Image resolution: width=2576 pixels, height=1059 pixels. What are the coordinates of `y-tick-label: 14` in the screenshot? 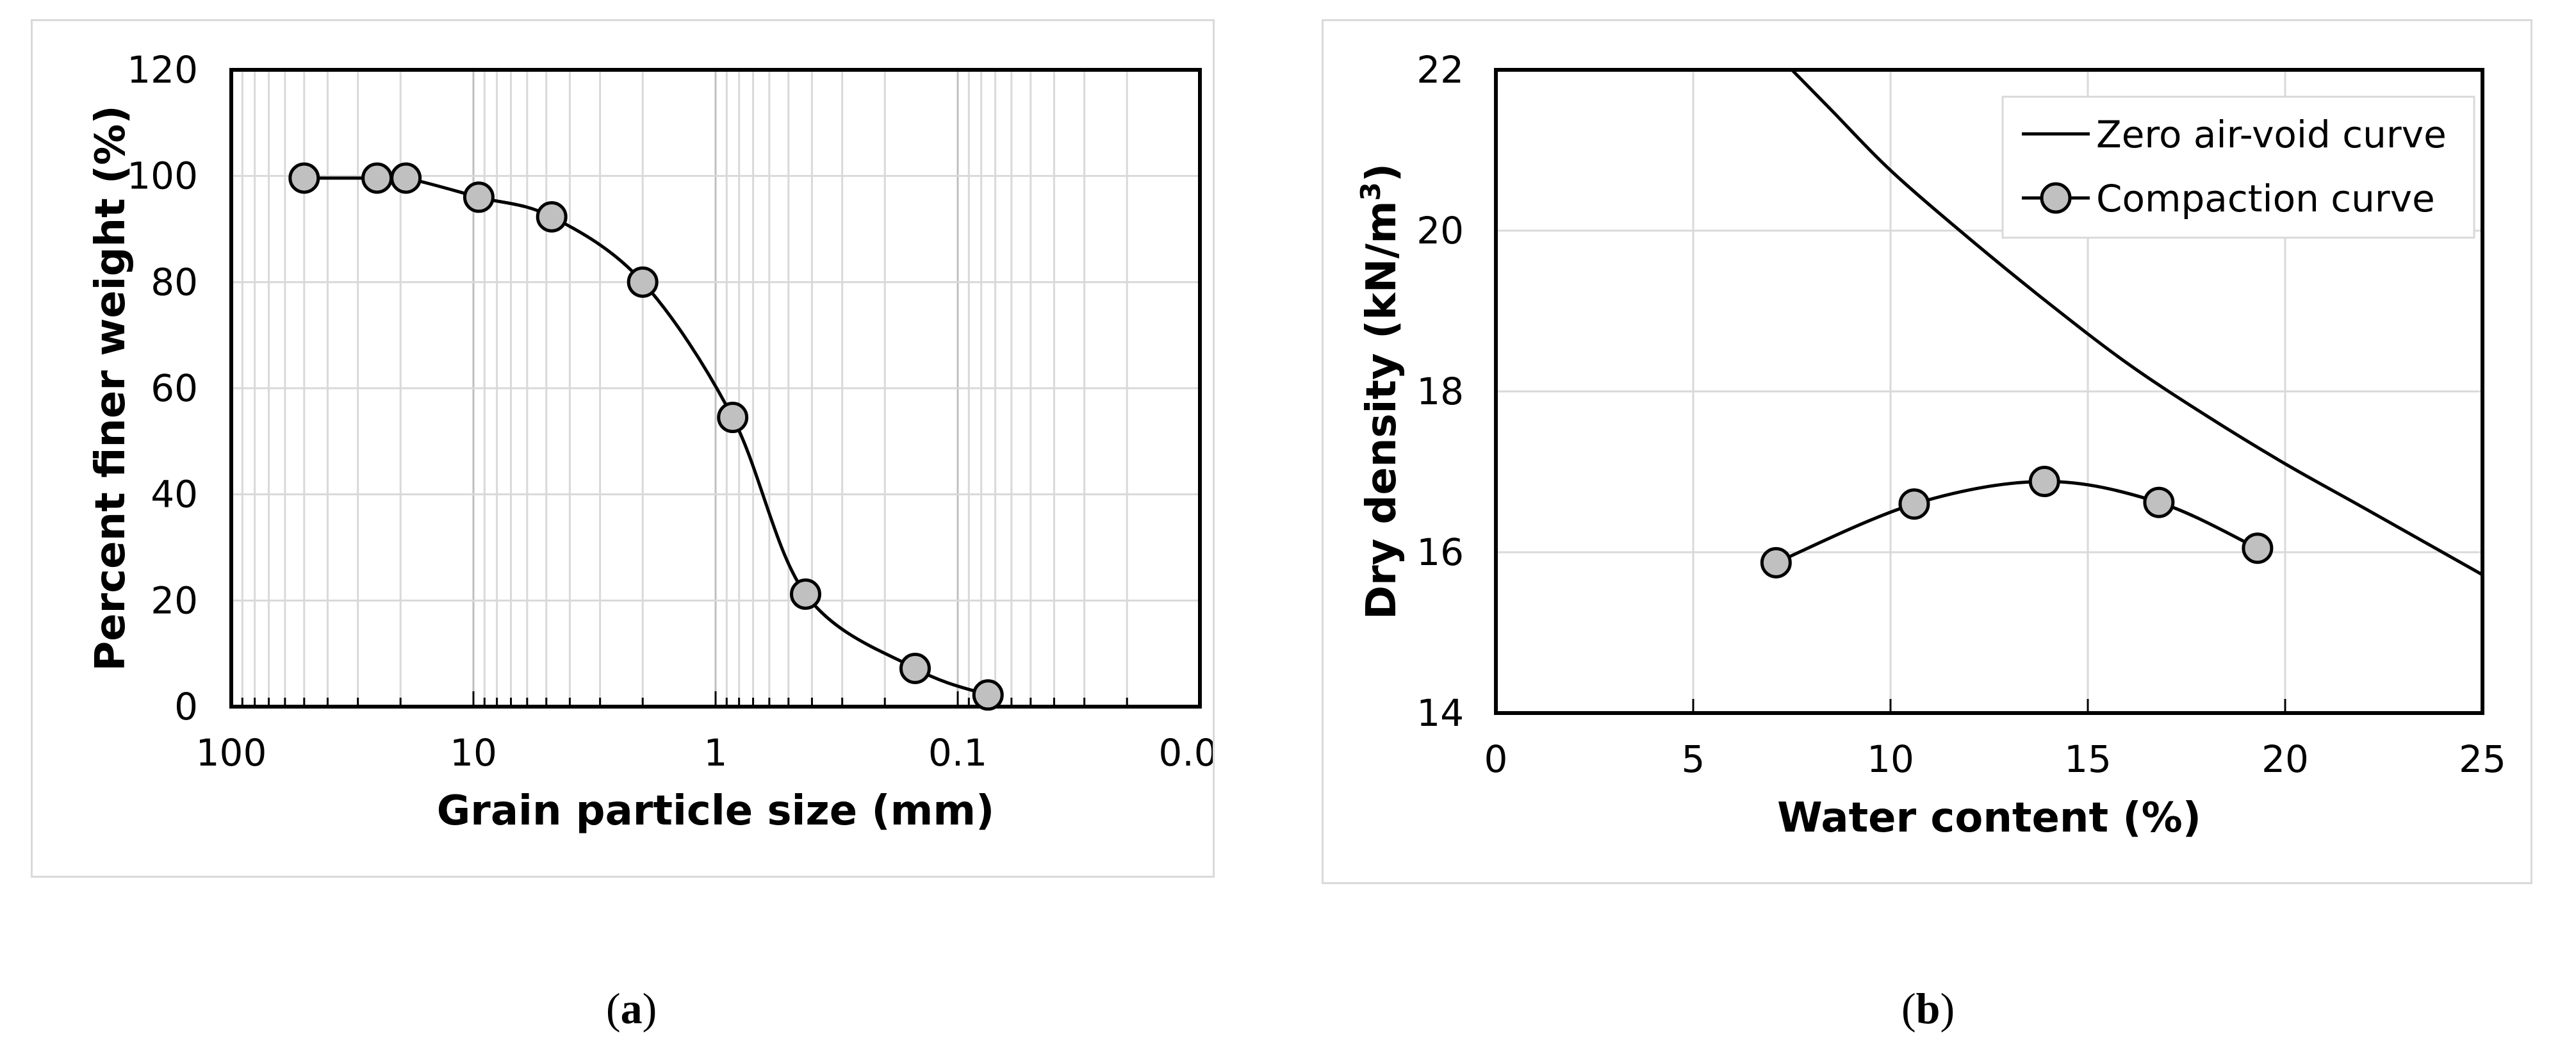 It's located at (1440, 713).